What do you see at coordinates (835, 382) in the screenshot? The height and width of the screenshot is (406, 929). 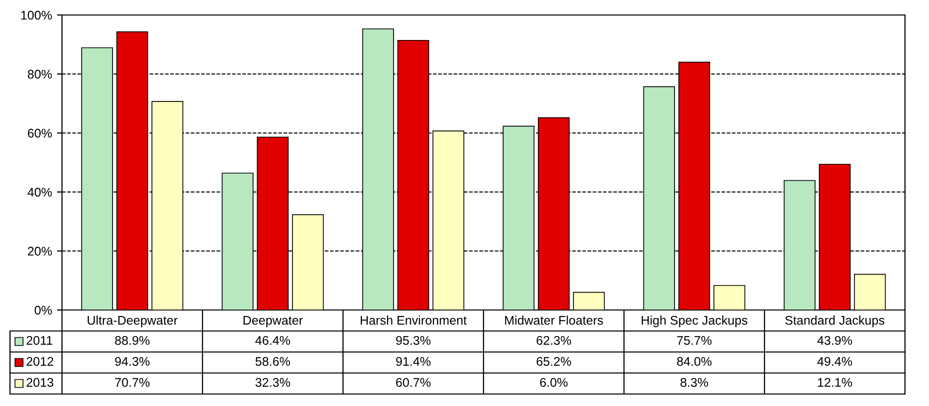 I see `text: 12.1%` at bounding box center [835, 382].